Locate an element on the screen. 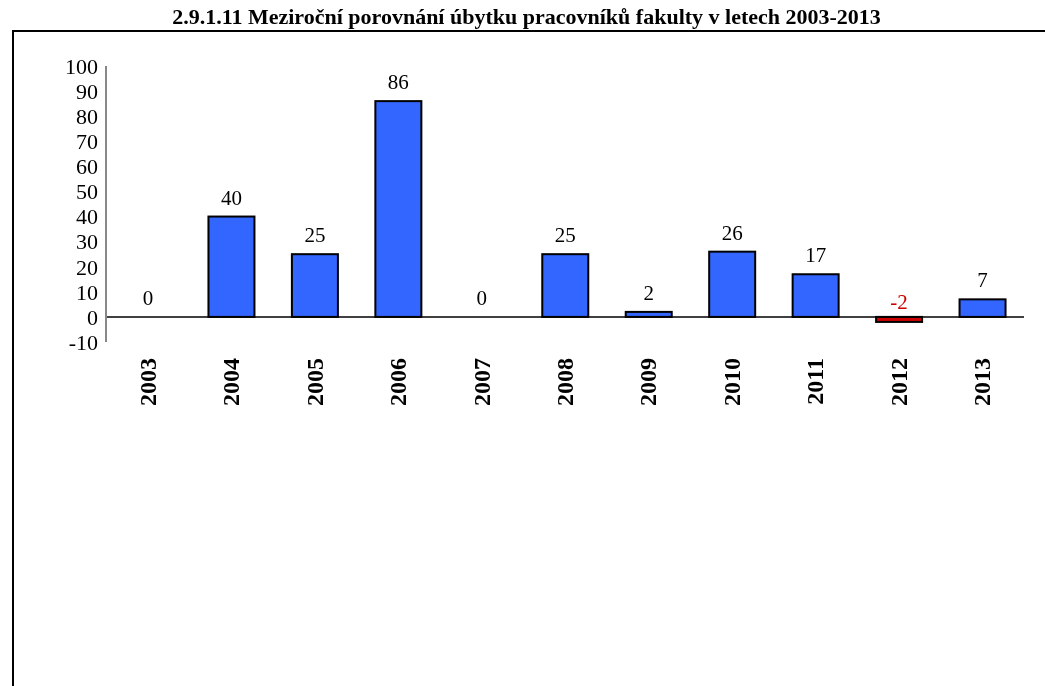  y-tick-label: 0 is located at coordinates (92, 317).